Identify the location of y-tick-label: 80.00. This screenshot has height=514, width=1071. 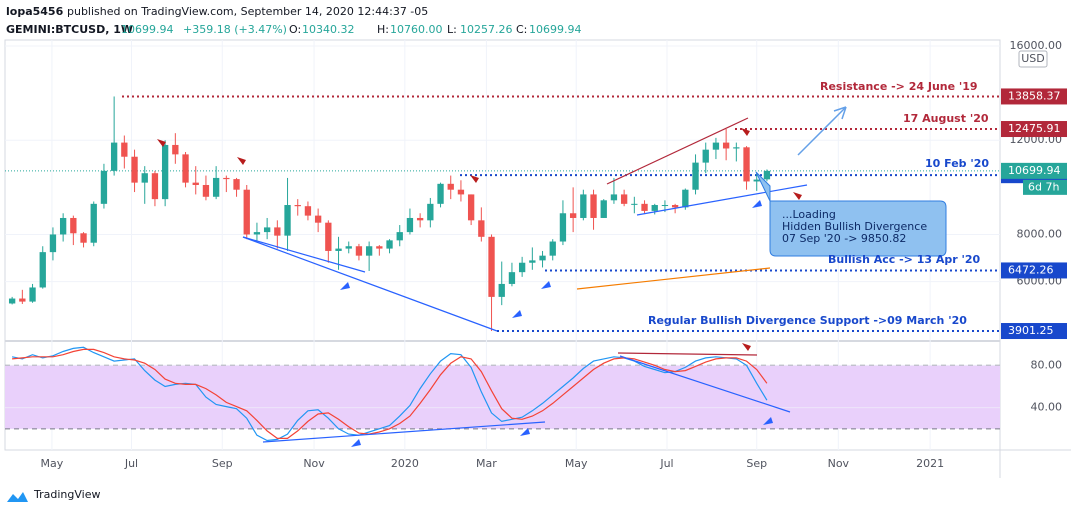
(1047, 364).